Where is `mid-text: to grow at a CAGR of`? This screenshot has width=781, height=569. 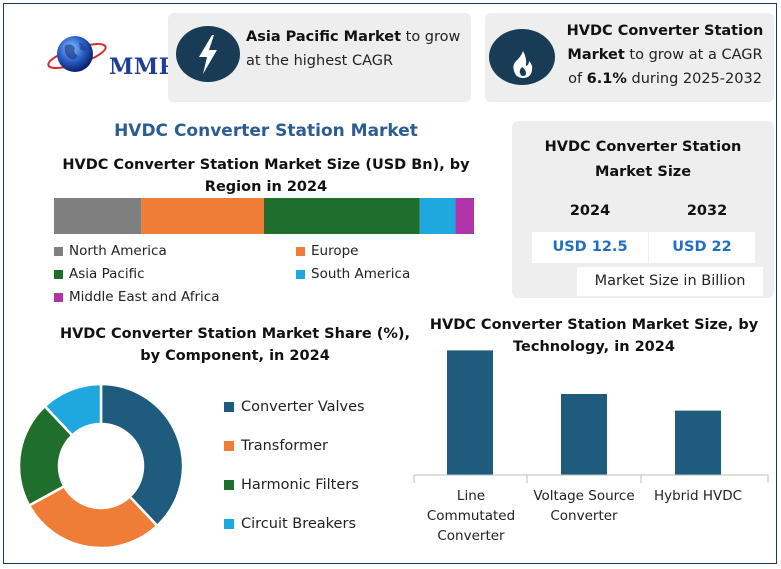
mid-text: to grow at a CAGR of is located at coordinates (665, 67).